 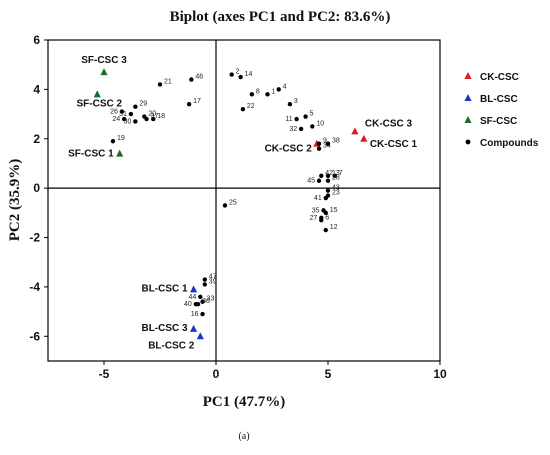 What do you see at coordinates (168, 81) in the screenshot?
I see `compound-point-label: 21` at bounding box center [168, 81].